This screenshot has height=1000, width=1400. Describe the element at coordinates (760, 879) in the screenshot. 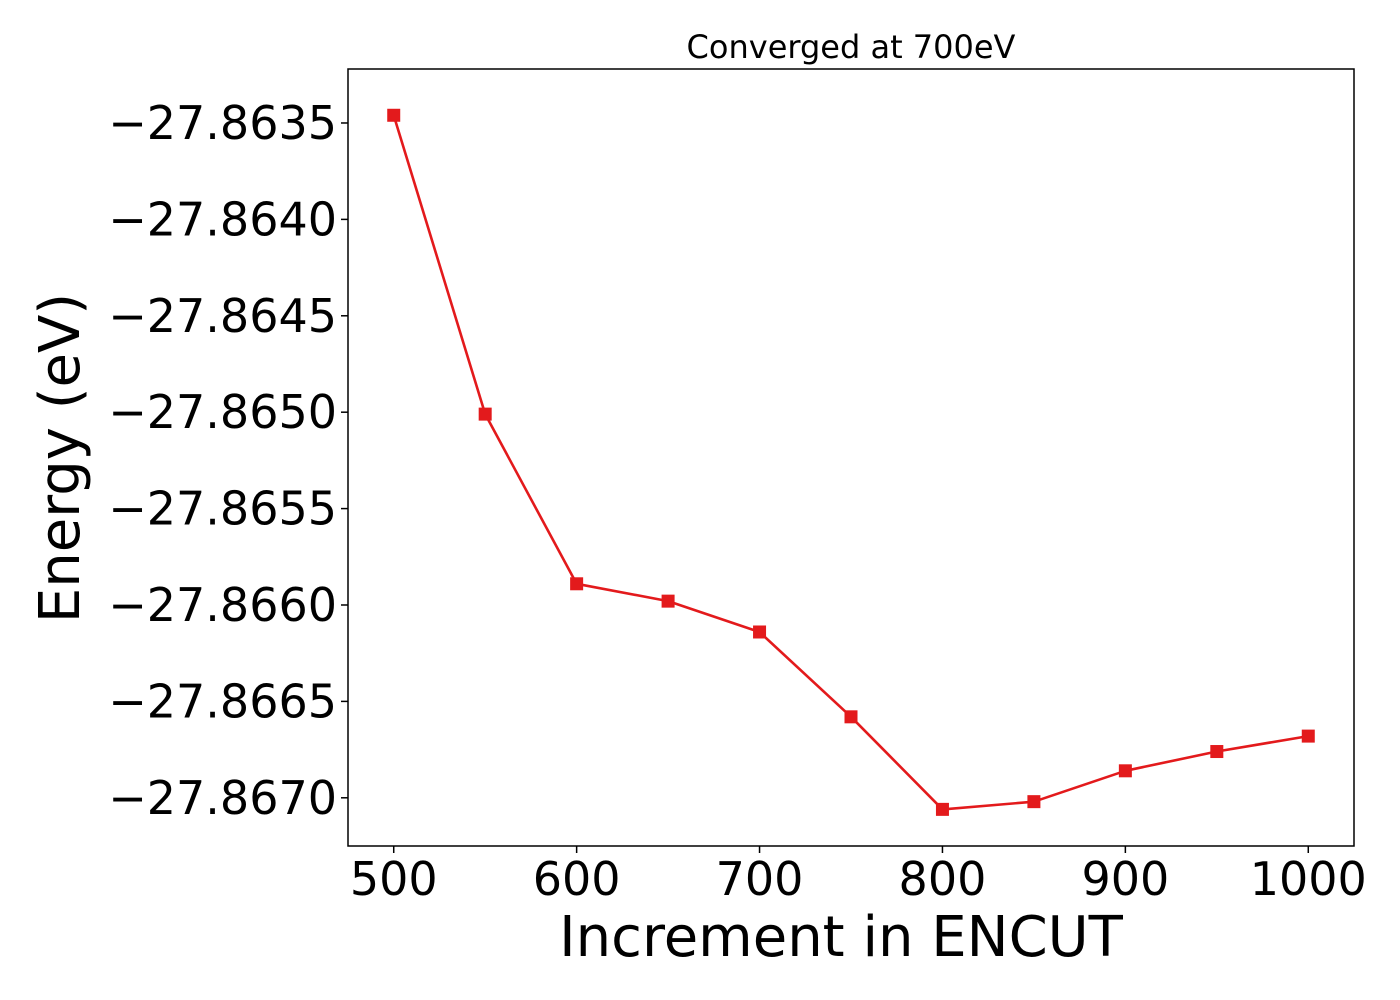

I see `x-tick-label: 700` at that location.